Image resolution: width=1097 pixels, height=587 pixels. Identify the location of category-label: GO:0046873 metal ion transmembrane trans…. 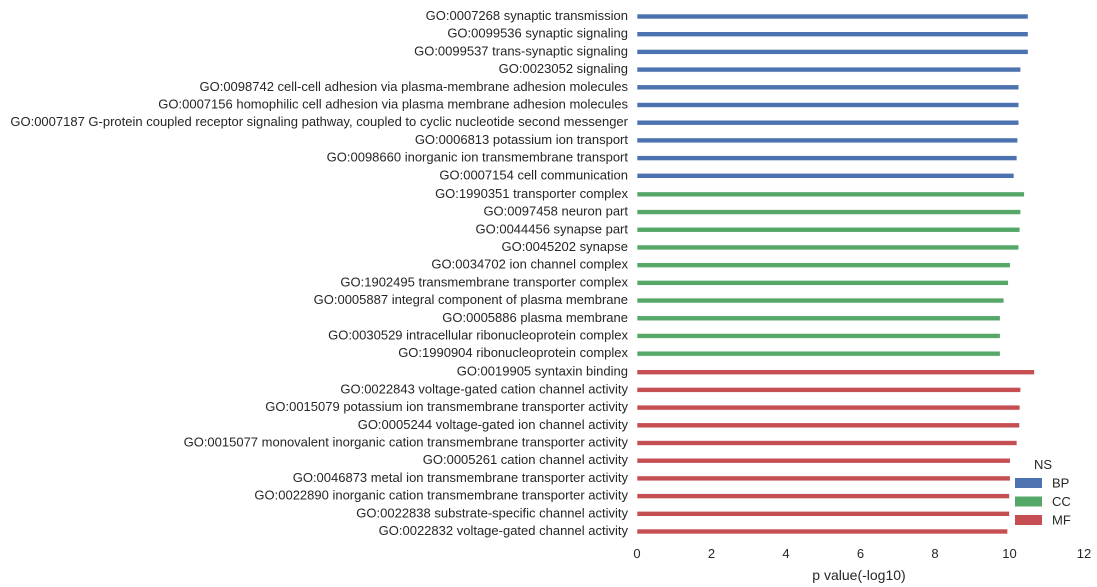
(461, 477).